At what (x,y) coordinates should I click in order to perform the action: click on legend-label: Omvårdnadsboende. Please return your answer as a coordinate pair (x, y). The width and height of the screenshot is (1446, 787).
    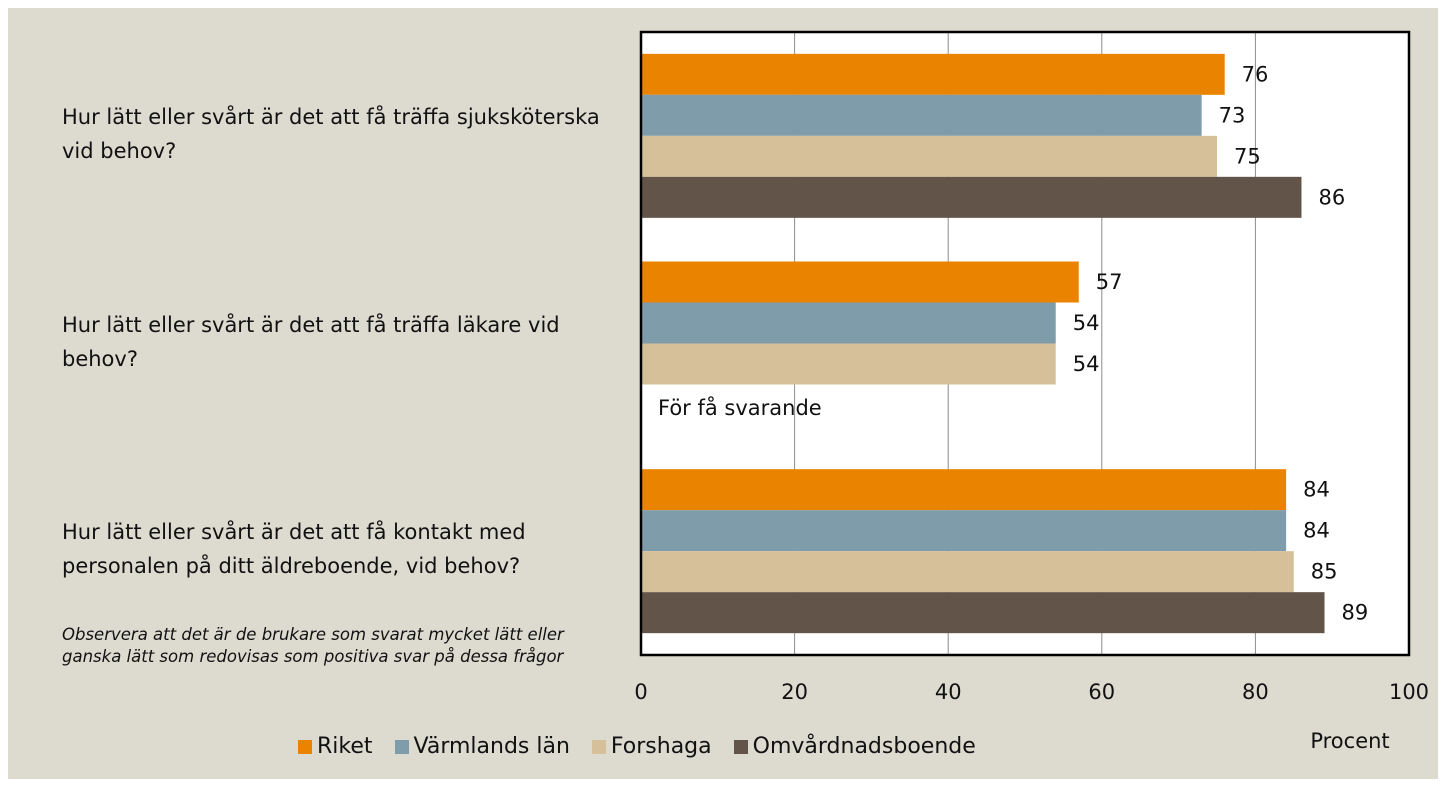
    Looking at the image, I should click on (864, 746).